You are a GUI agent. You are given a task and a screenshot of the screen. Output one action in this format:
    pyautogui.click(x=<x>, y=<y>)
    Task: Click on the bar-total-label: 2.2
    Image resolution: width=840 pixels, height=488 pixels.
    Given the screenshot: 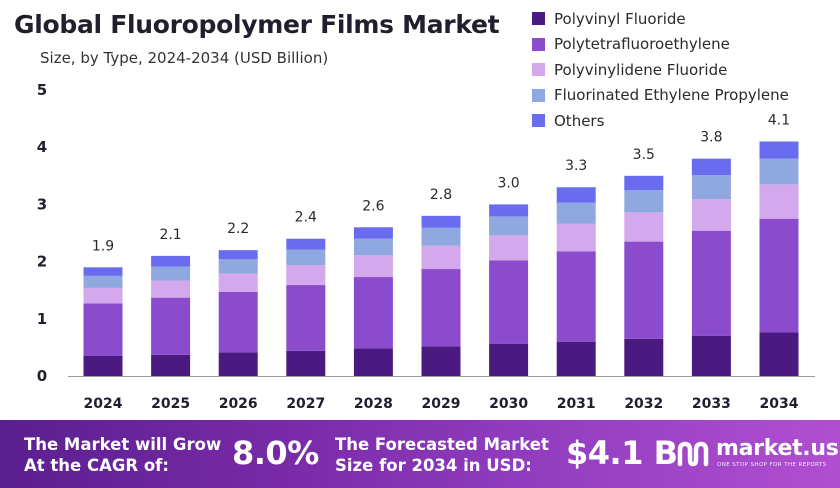 What is the action you would take?
    pyautogui.click(x=238, y=229)
    